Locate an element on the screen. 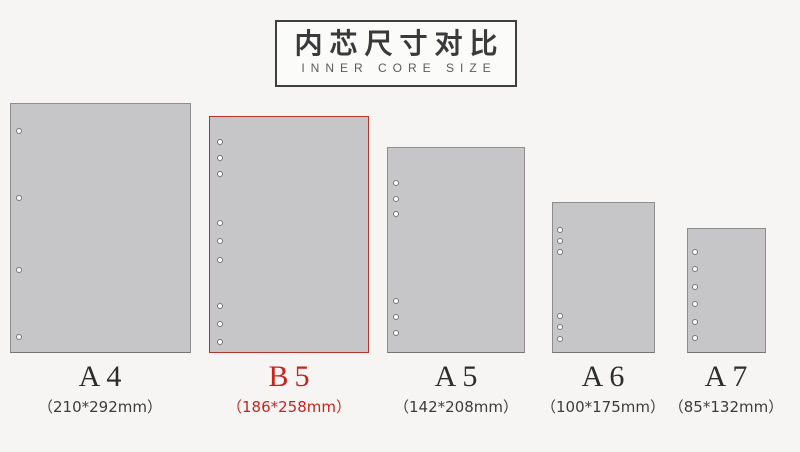  paper-size-label-a4: A4 is located at coordinates (103, 376).